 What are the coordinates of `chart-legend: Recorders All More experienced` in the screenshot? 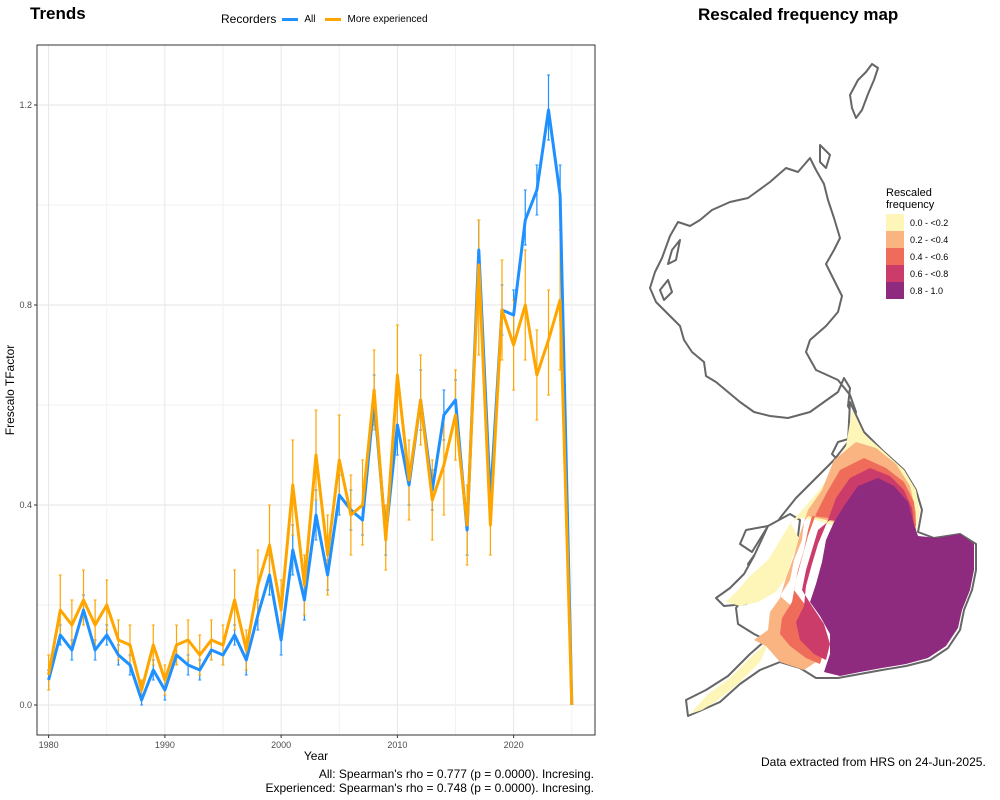 It's located at (329, 19).